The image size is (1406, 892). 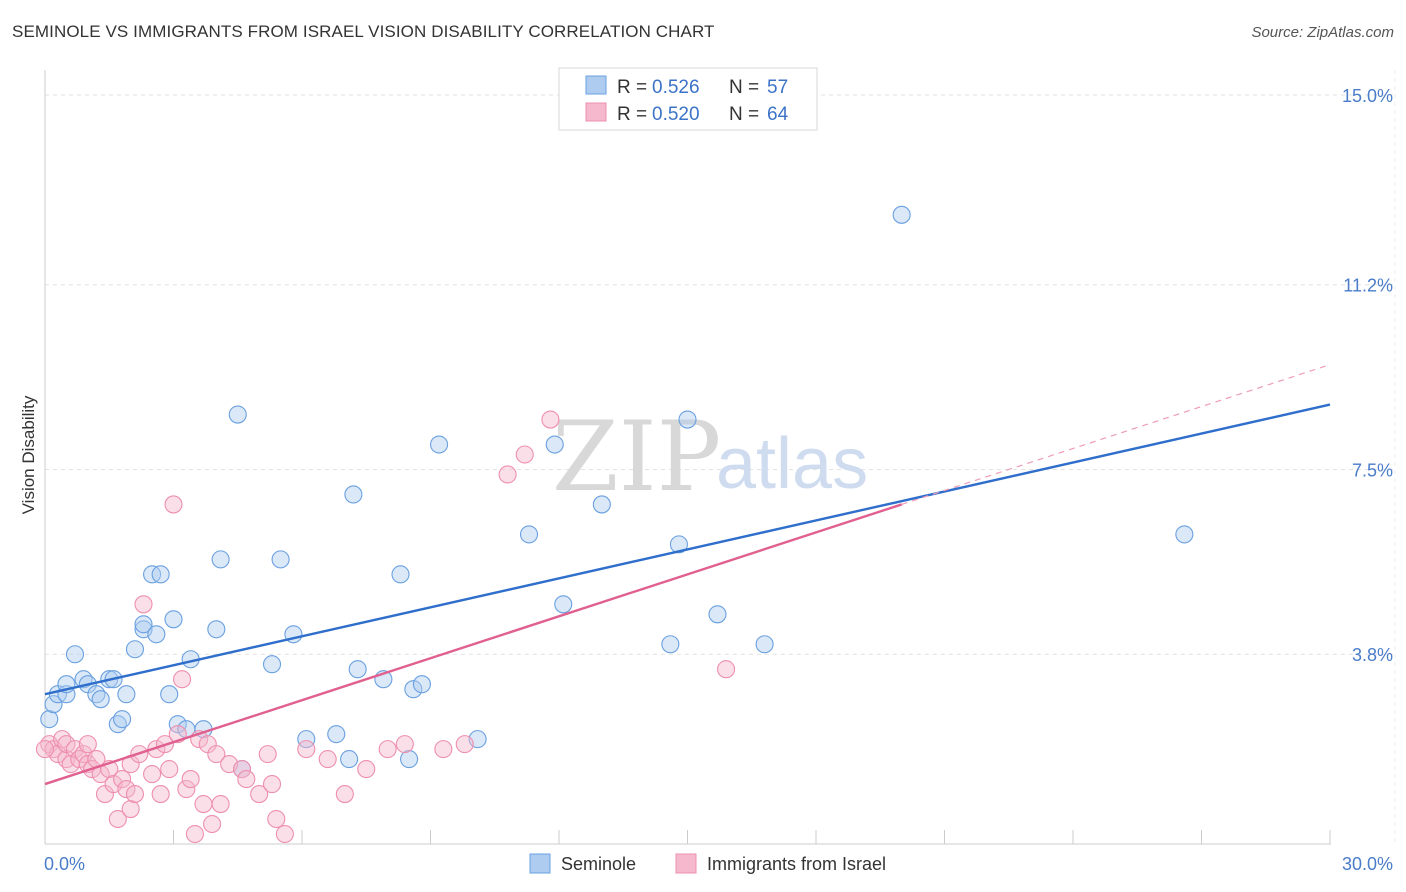 What do you see at coordinates (676, 87) in the screenshot?
I see `legend-r-value-seminole: 0.526` at bounding box center [676, 87].